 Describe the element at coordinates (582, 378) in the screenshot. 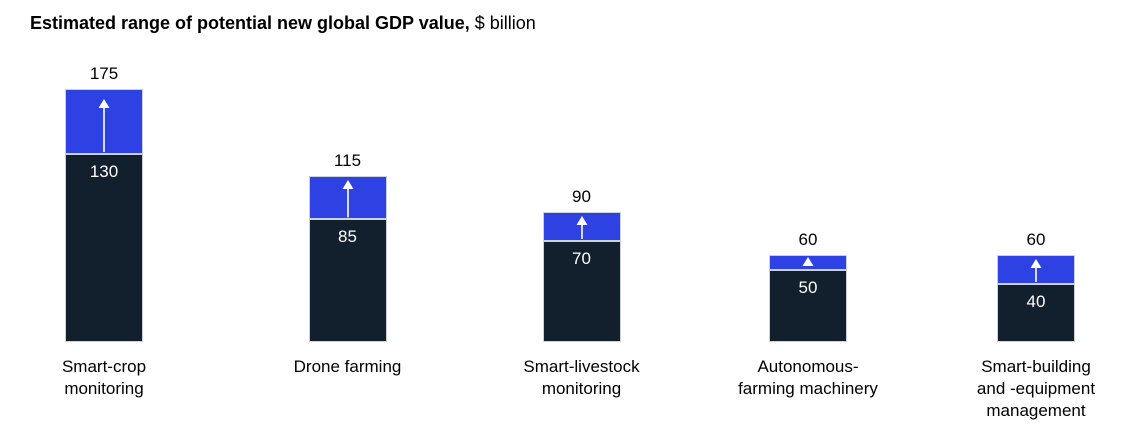

I see `bar-category-label: Smart-livestock monitoring` at that location.